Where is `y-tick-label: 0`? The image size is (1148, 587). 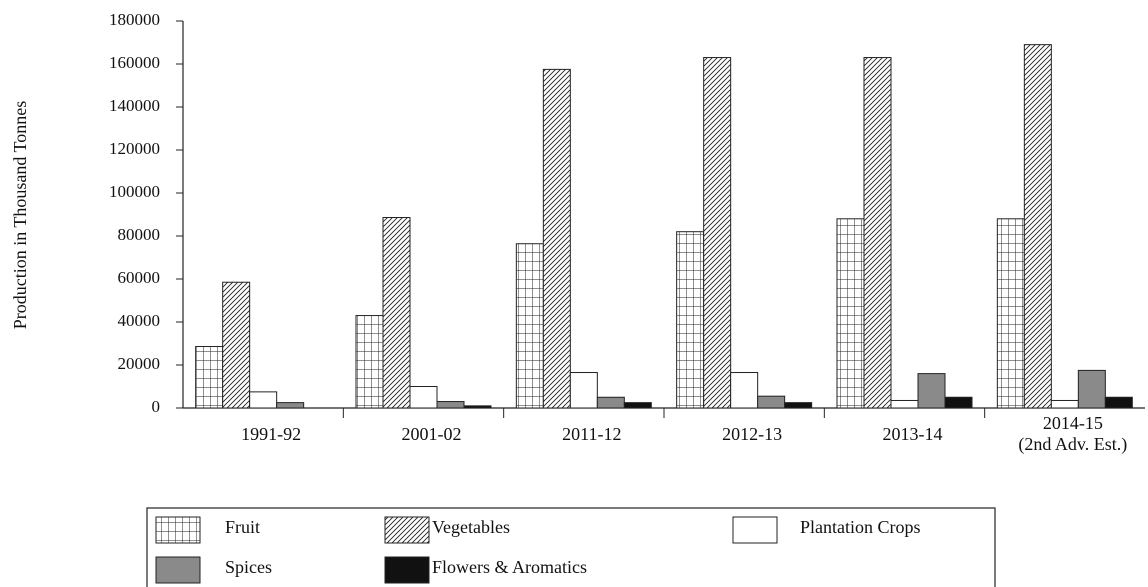
y-tick-label: 0 is located at coordinates (156, 406).